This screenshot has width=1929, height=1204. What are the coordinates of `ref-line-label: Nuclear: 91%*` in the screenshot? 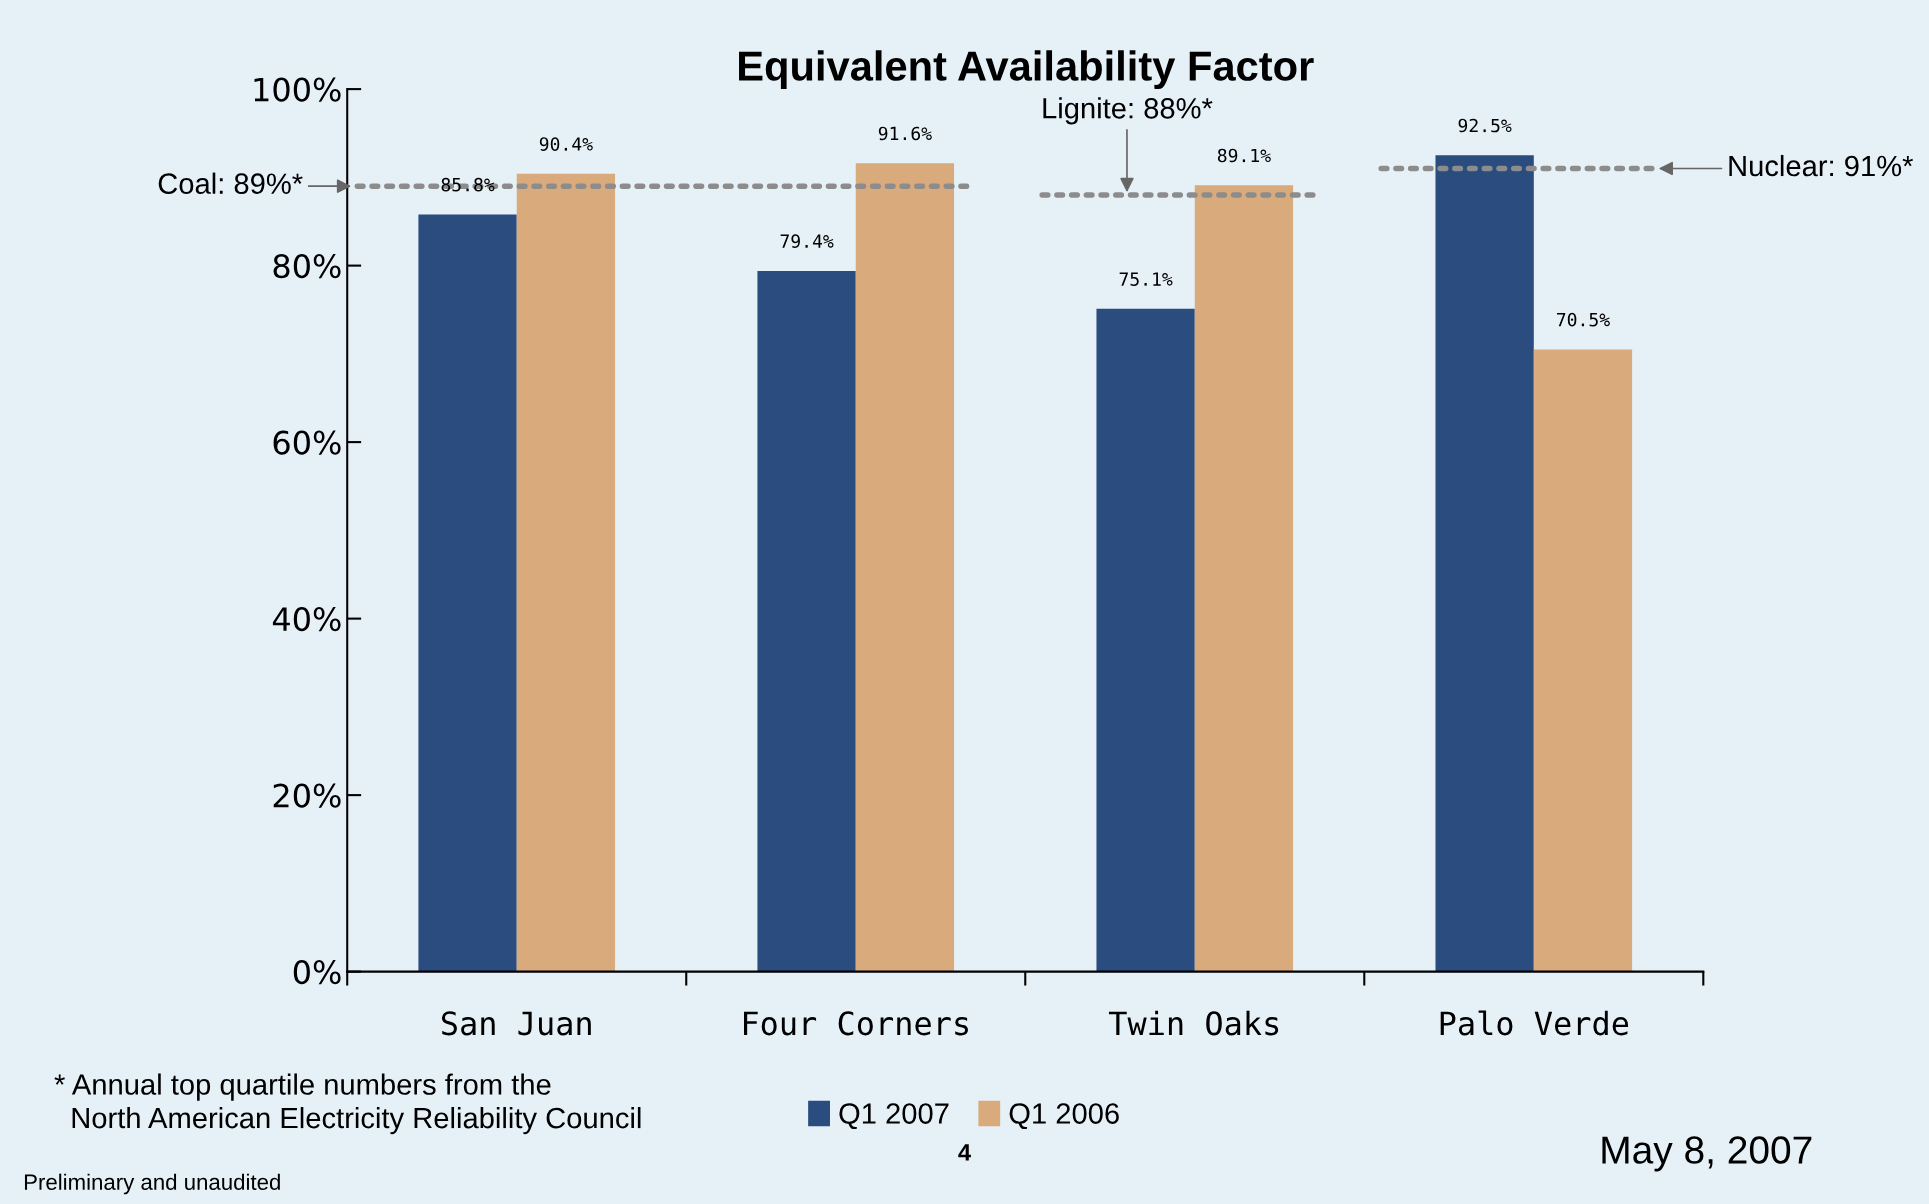 It's located at (1821, 165).